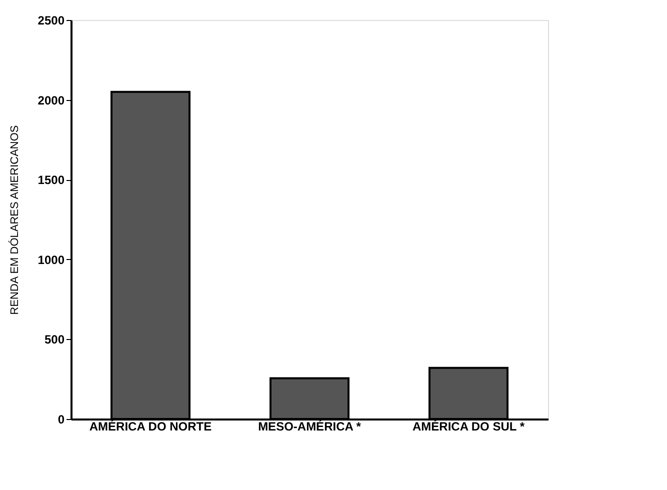 This screenshot has width=667, height=490. I want to click on y-tick-label: 1500, so click(51, 180).